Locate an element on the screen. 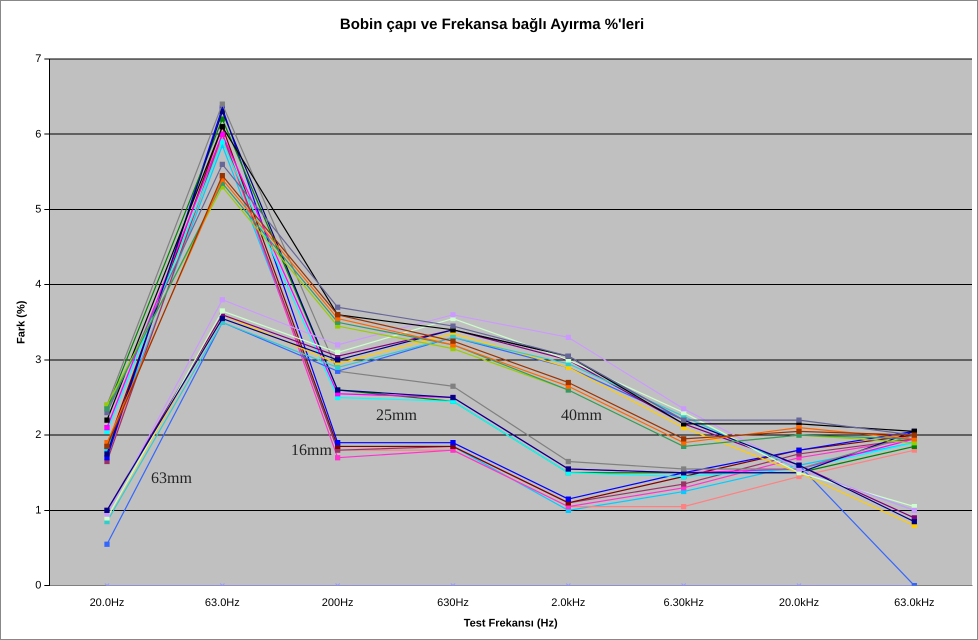  x-axis-title: Test Frekansı (Hz) is located at coordinates (511, 623).